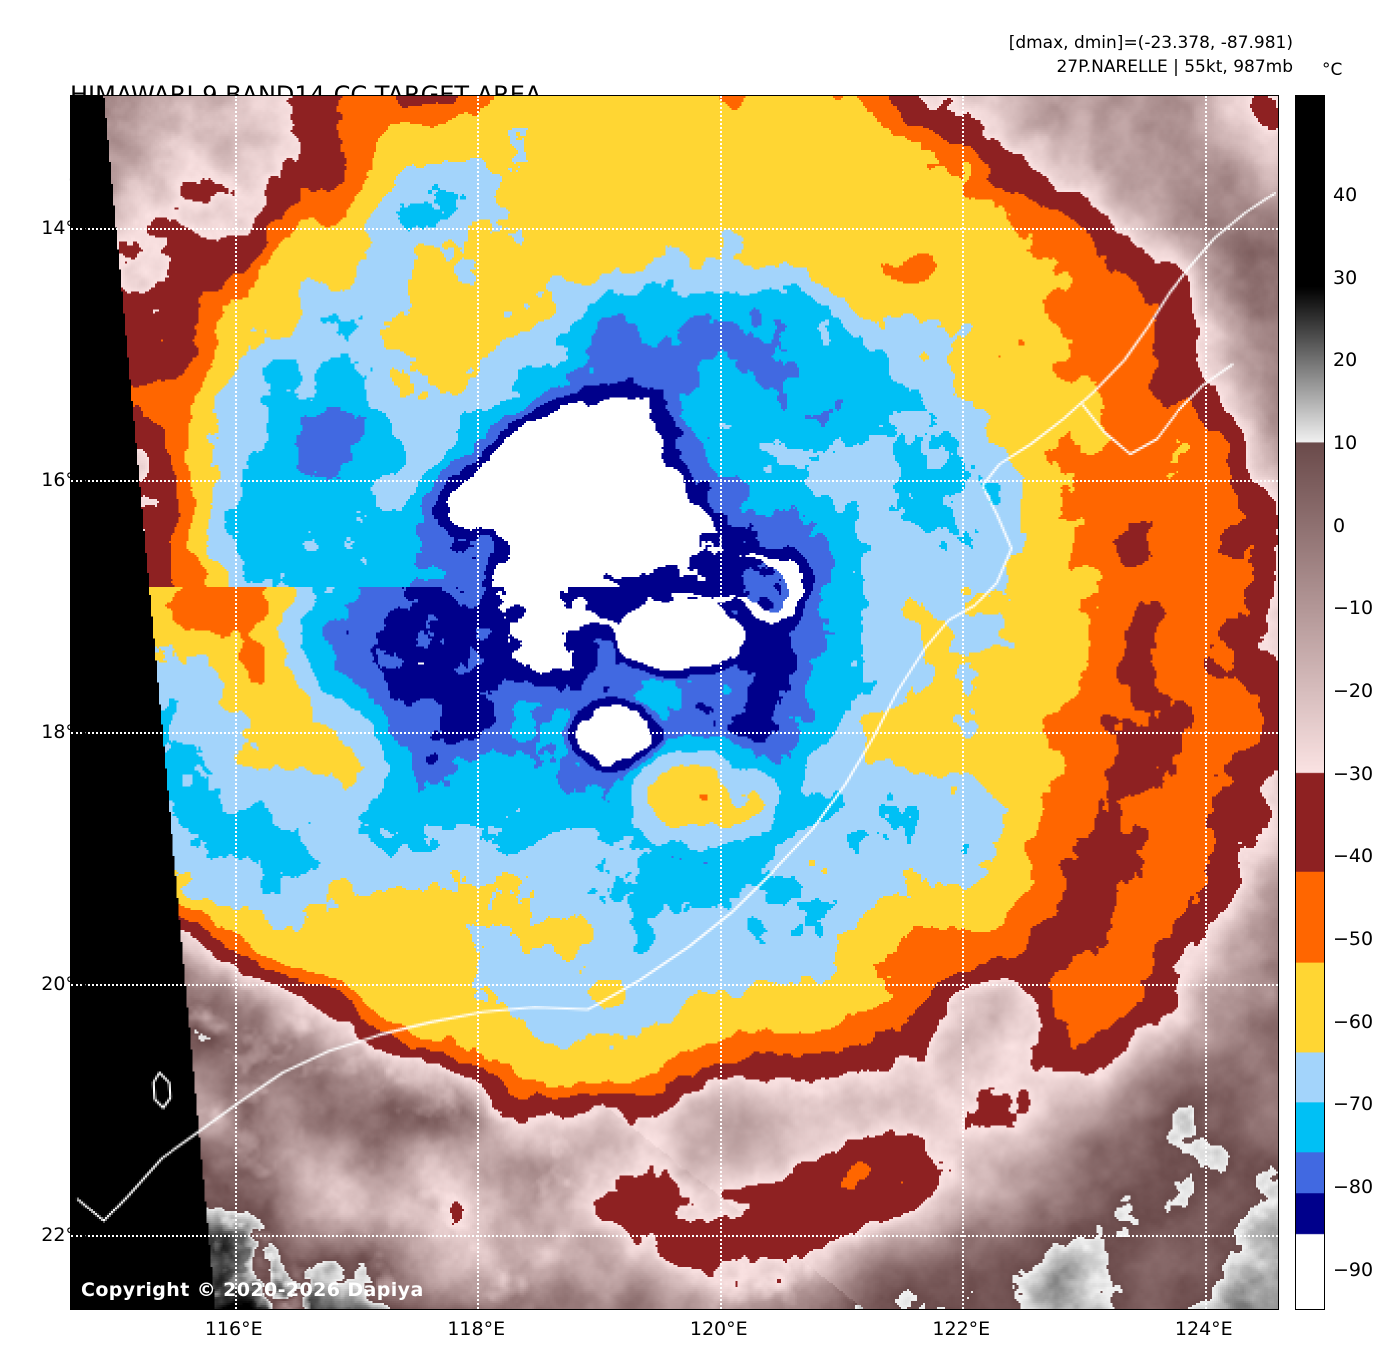  I want to click on latitude-tick-label: 20°S, so click(64, 983).